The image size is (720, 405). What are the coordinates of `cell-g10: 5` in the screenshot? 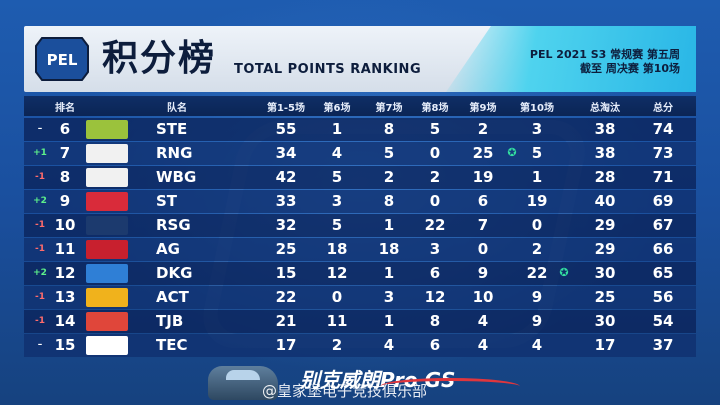 It's located at (537, 153).